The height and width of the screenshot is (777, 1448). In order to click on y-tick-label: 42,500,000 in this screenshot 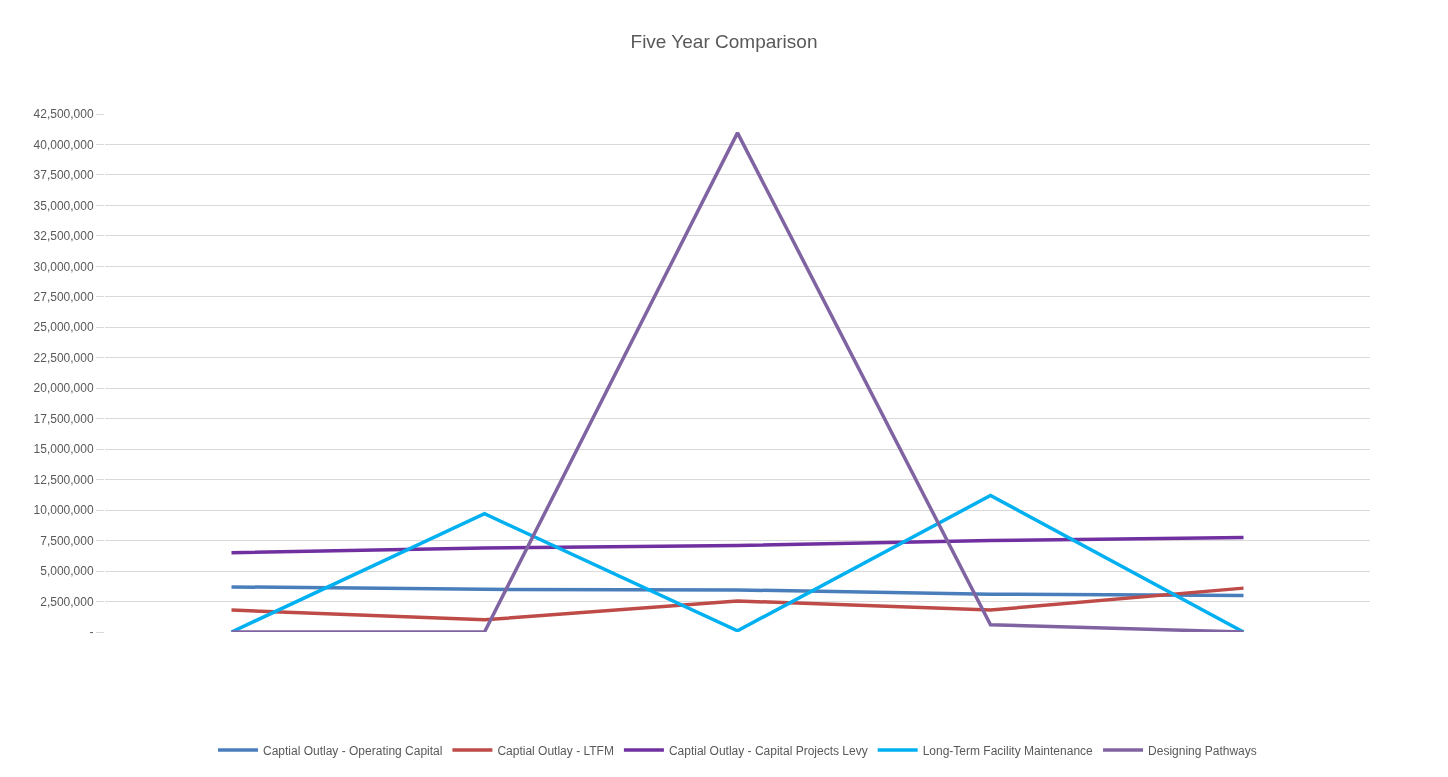, I will do `click(63, 114)`.